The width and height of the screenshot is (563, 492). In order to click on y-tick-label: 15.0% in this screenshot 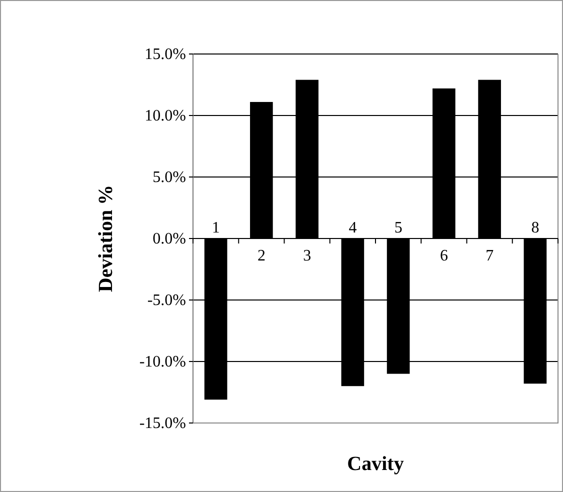, I will do `click(165, 55)`.